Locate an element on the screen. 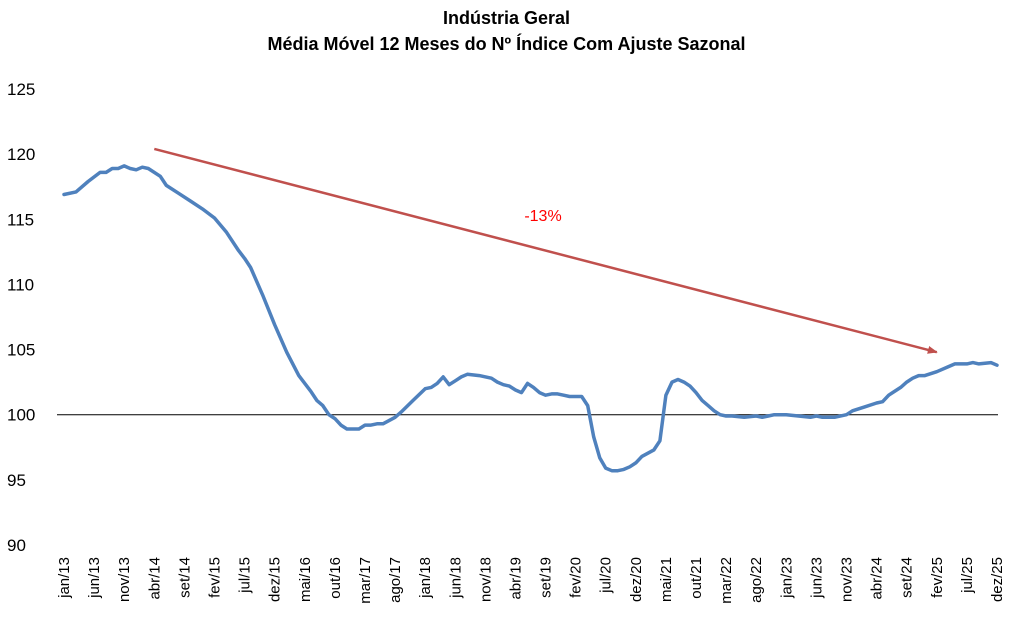 This screenshot has width=1013, height=632. x-tick-label: jan/13 is located at coordinates (64, 578).